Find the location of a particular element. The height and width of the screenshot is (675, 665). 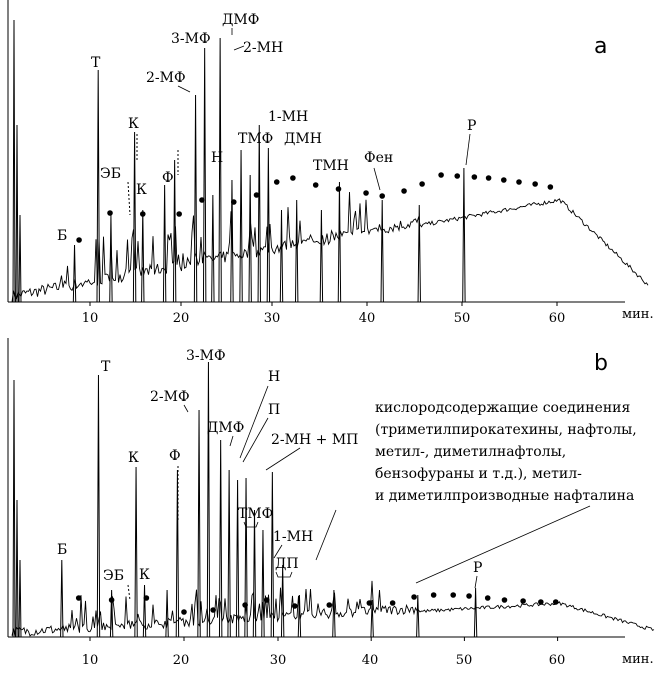

panel-b-tick-10: 10 is located at coordinates (90, 660).